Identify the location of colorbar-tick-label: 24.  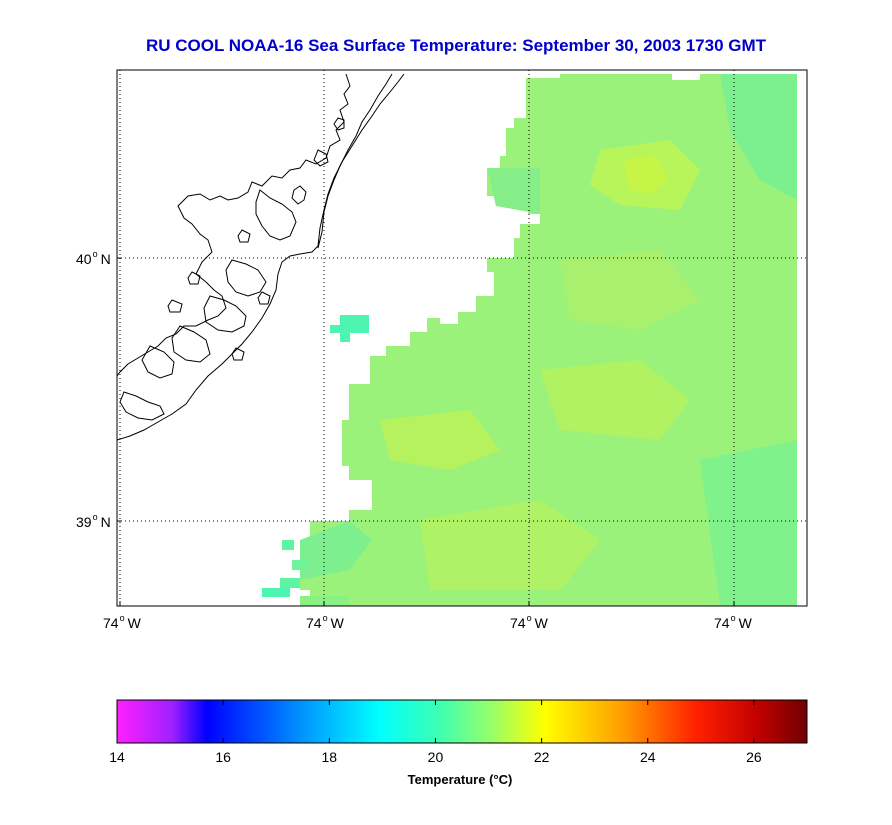
(648, 757).